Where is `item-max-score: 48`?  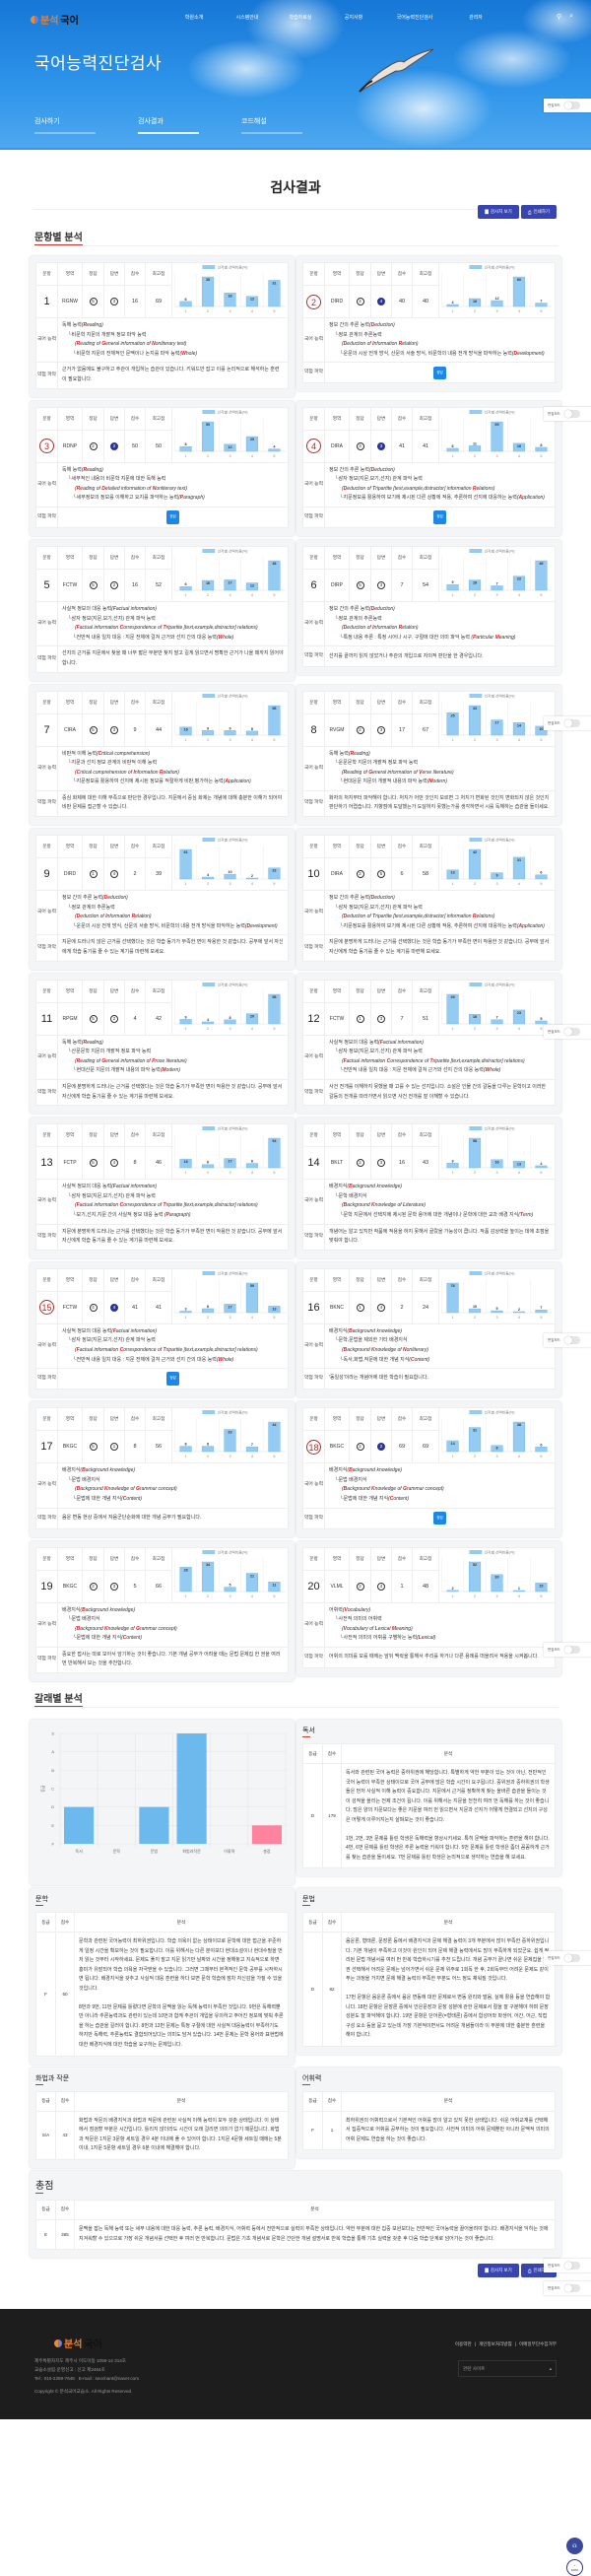
item-max-score: 48 is located at coordinates (425, 1586).